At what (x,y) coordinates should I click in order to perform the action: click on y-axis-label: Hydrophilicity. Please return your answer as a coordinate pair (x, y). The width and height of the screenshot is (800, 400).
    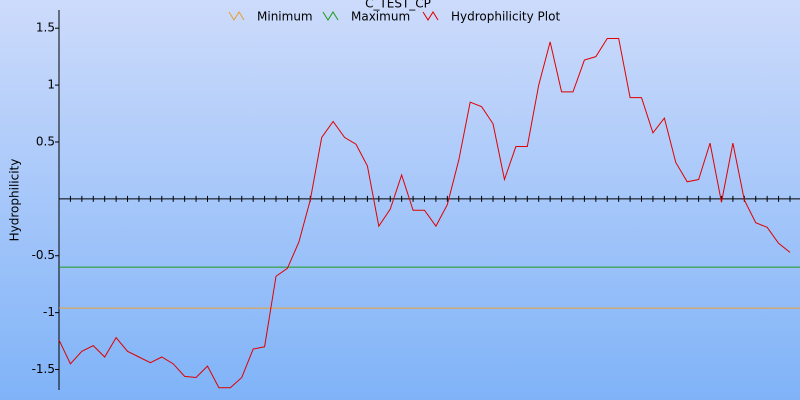
    Looking at the image, I should click on (15, 200).